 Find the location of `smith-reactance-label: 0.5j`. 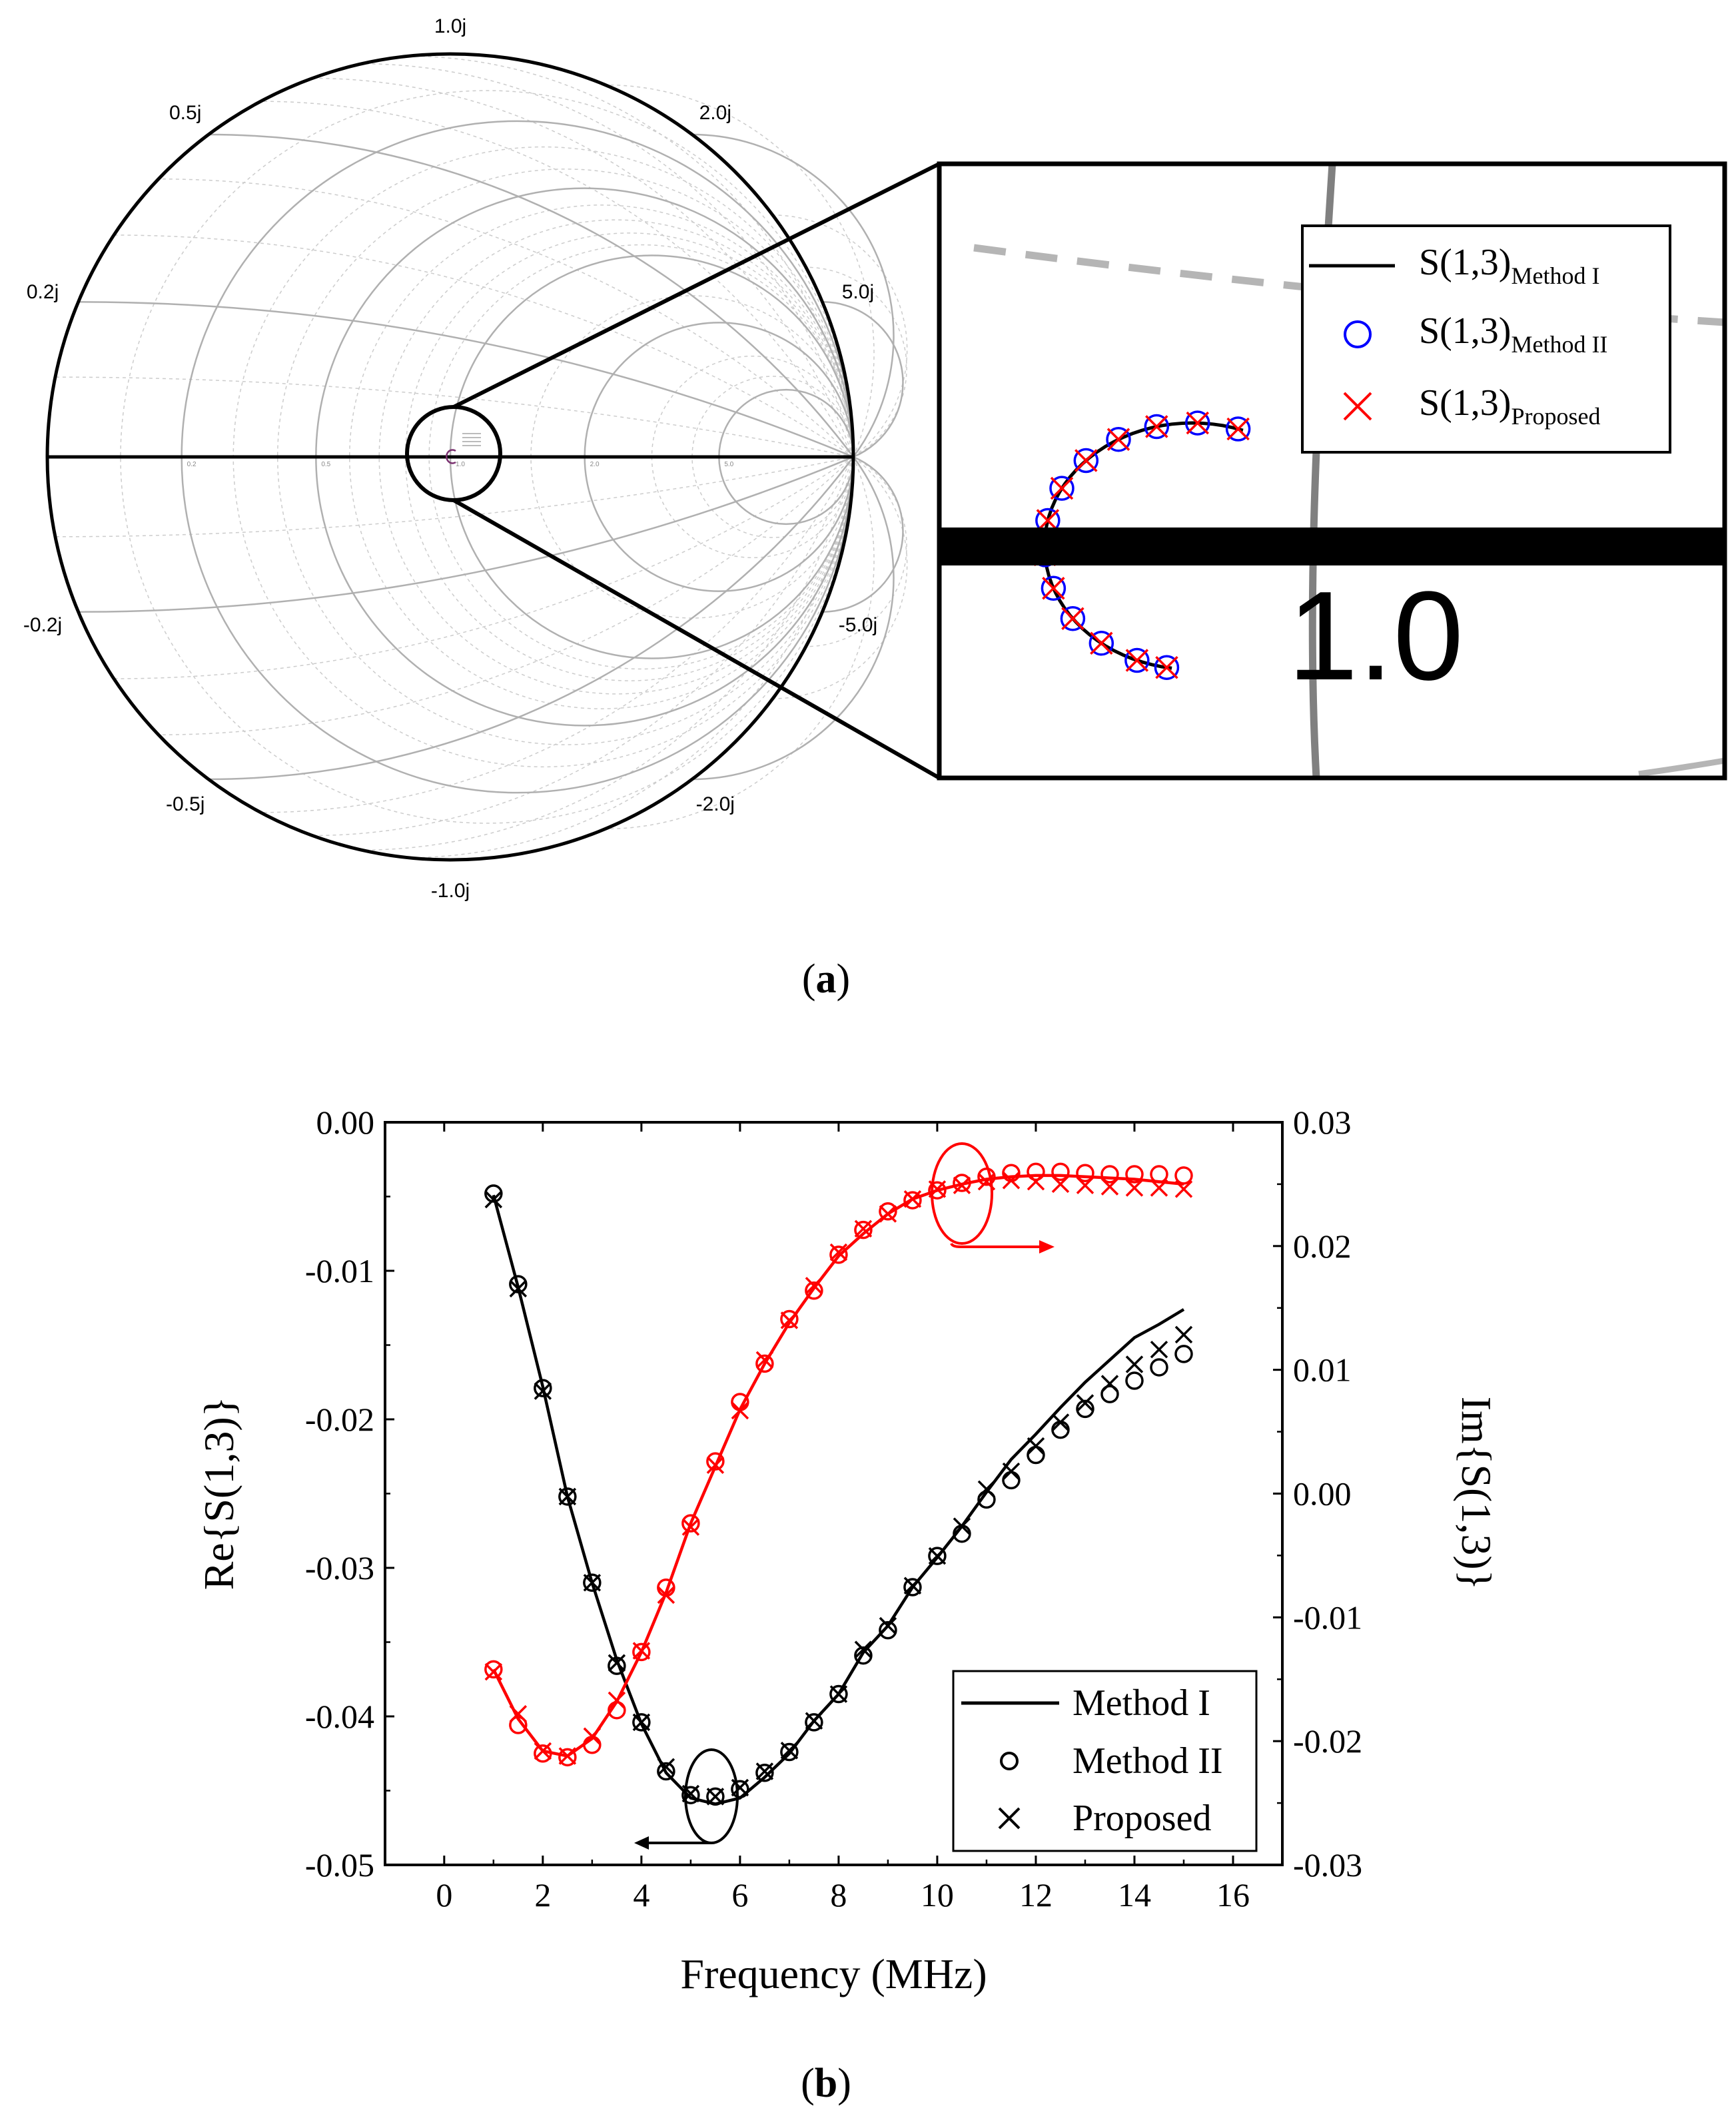

smith-reactance-label: 0.5j is located at coordinates (185, 113).